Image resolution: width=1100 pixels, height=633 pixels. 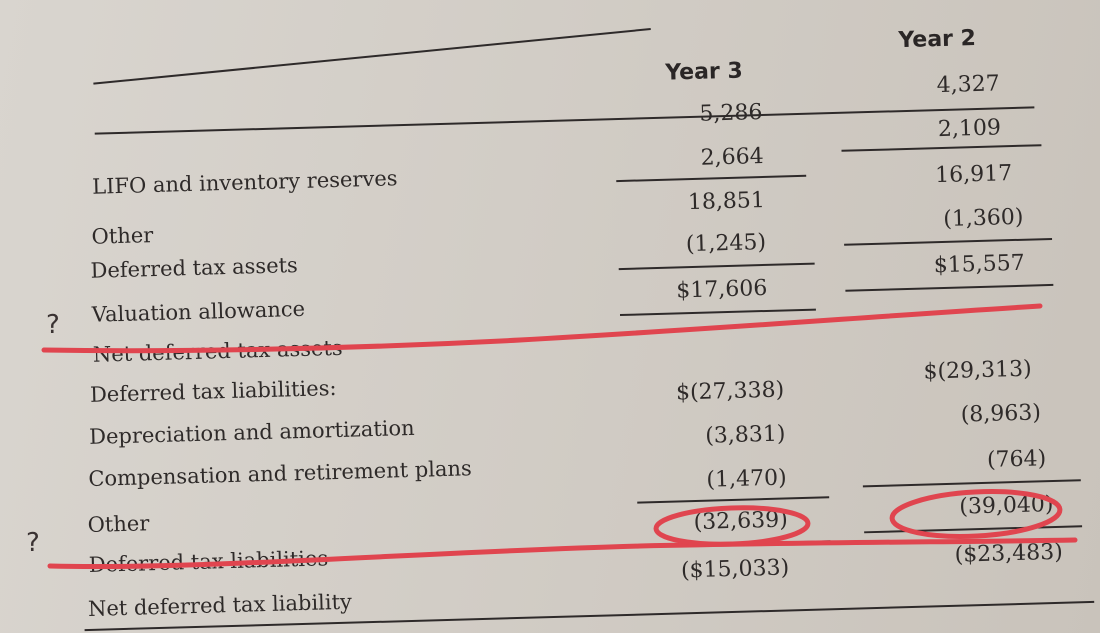 I want to click on question-mark-net-assets: ?, so click(x=53, y=325).